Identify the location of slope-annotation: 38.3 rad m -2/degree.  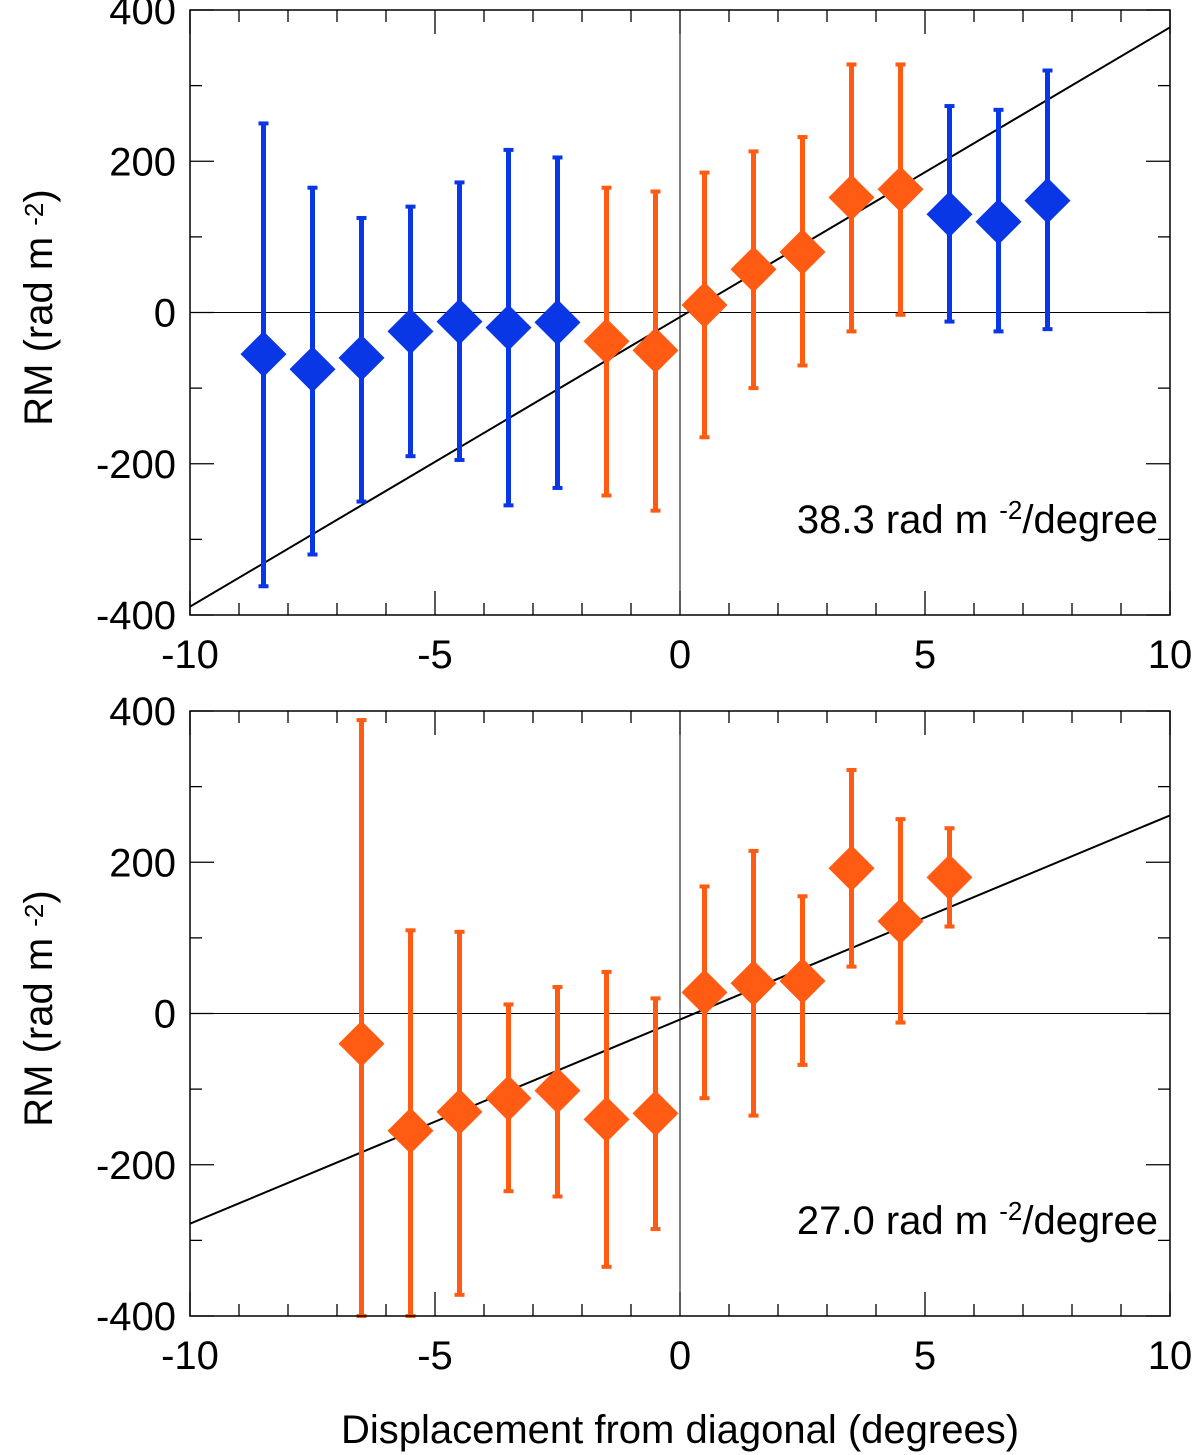
(977, 518).